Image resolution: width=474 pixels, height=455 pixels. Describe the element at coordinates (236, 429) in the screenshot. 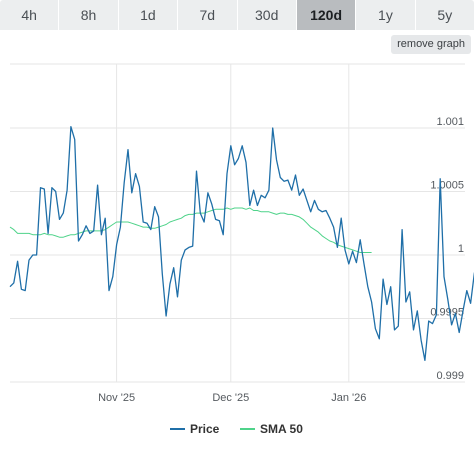

I see `chart-legend: Price SMA 50` at that location.